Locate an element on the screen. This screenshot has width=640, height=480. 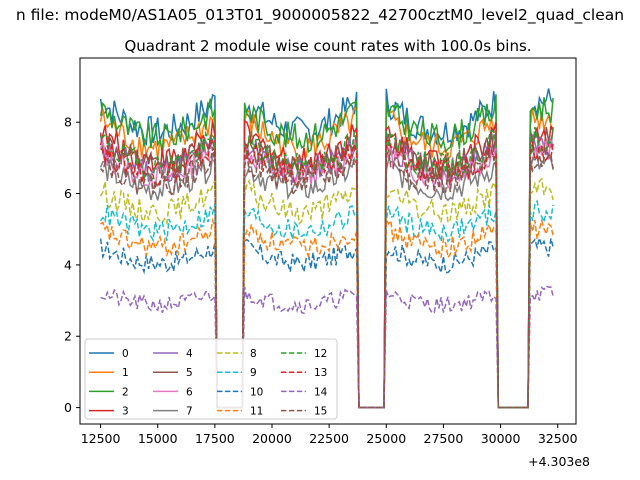
legend-label-12: 12 is located at coordinates (320, 354).